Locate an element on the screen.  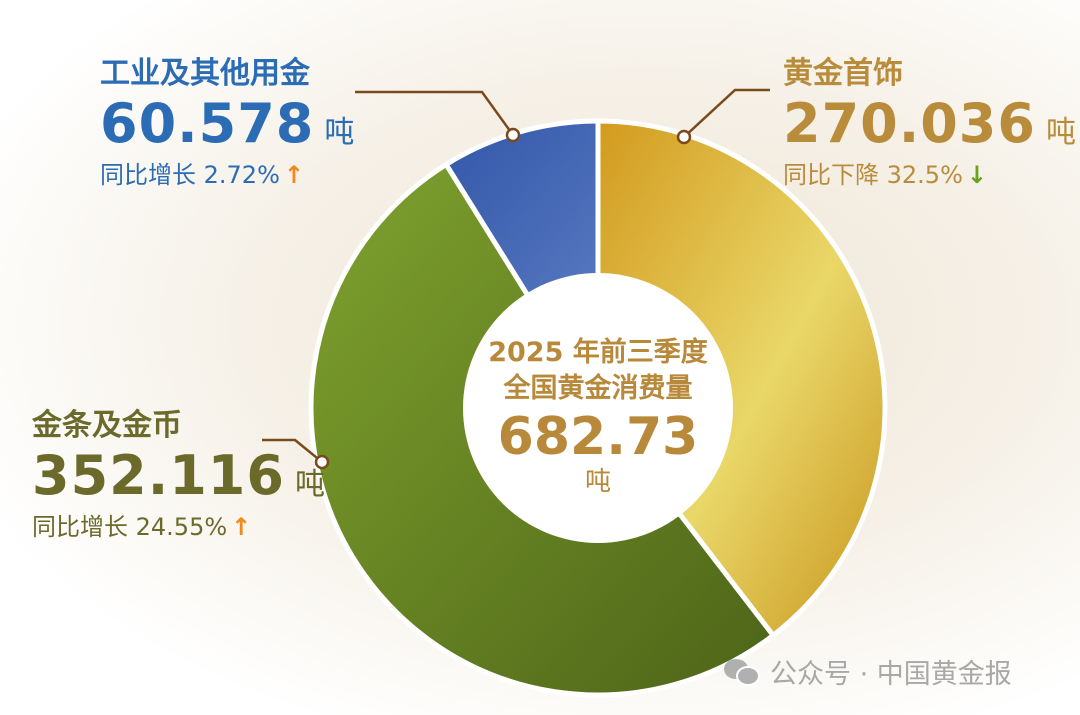
watermark: 公众号 · 中国黄金报 is located at coordinates (867, 671).